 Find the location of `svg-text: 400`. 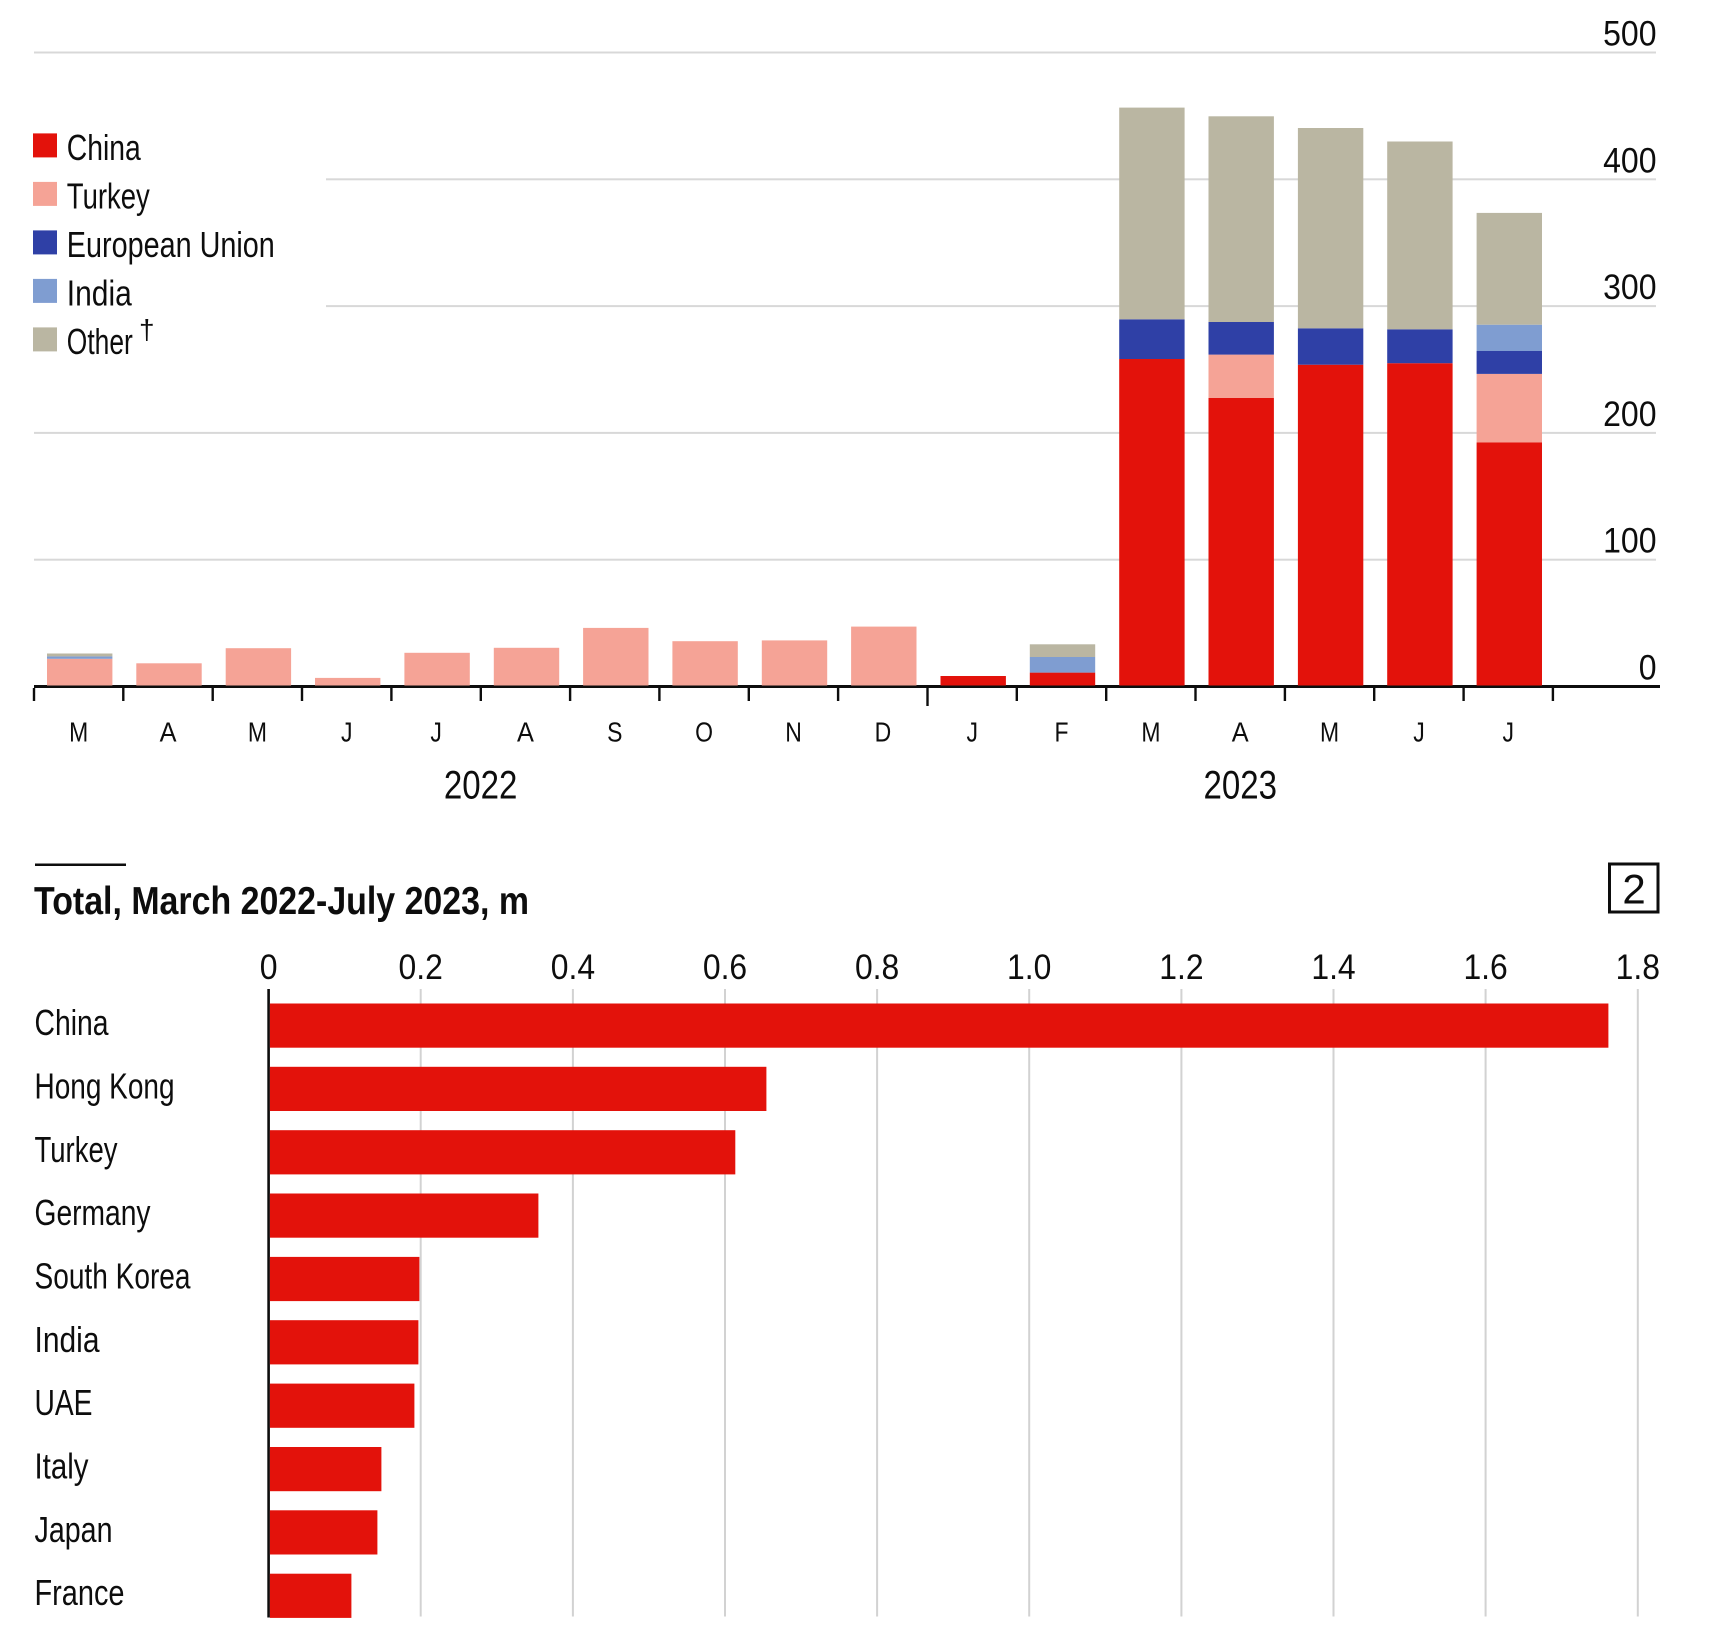

svg-text: 400 is located at coordinates (1629, 160).